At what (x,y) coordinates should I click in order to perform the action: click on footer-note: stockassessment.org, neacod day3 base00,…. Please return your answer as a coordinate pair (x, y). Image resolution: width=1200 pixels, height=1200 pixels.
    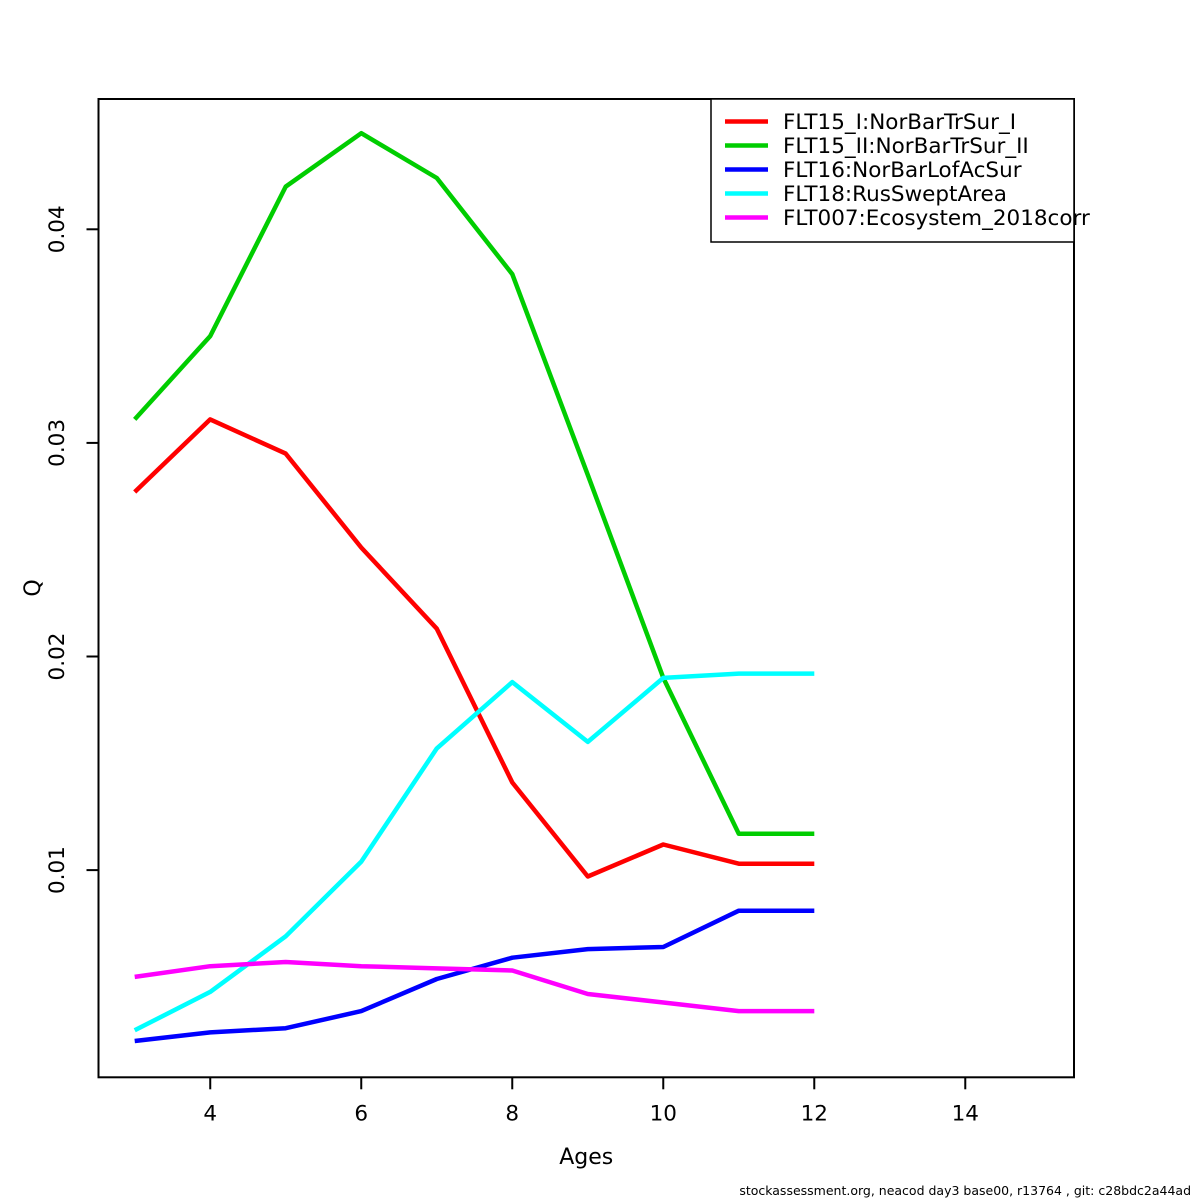
    Looking at the image, I should click on (965, 1190).